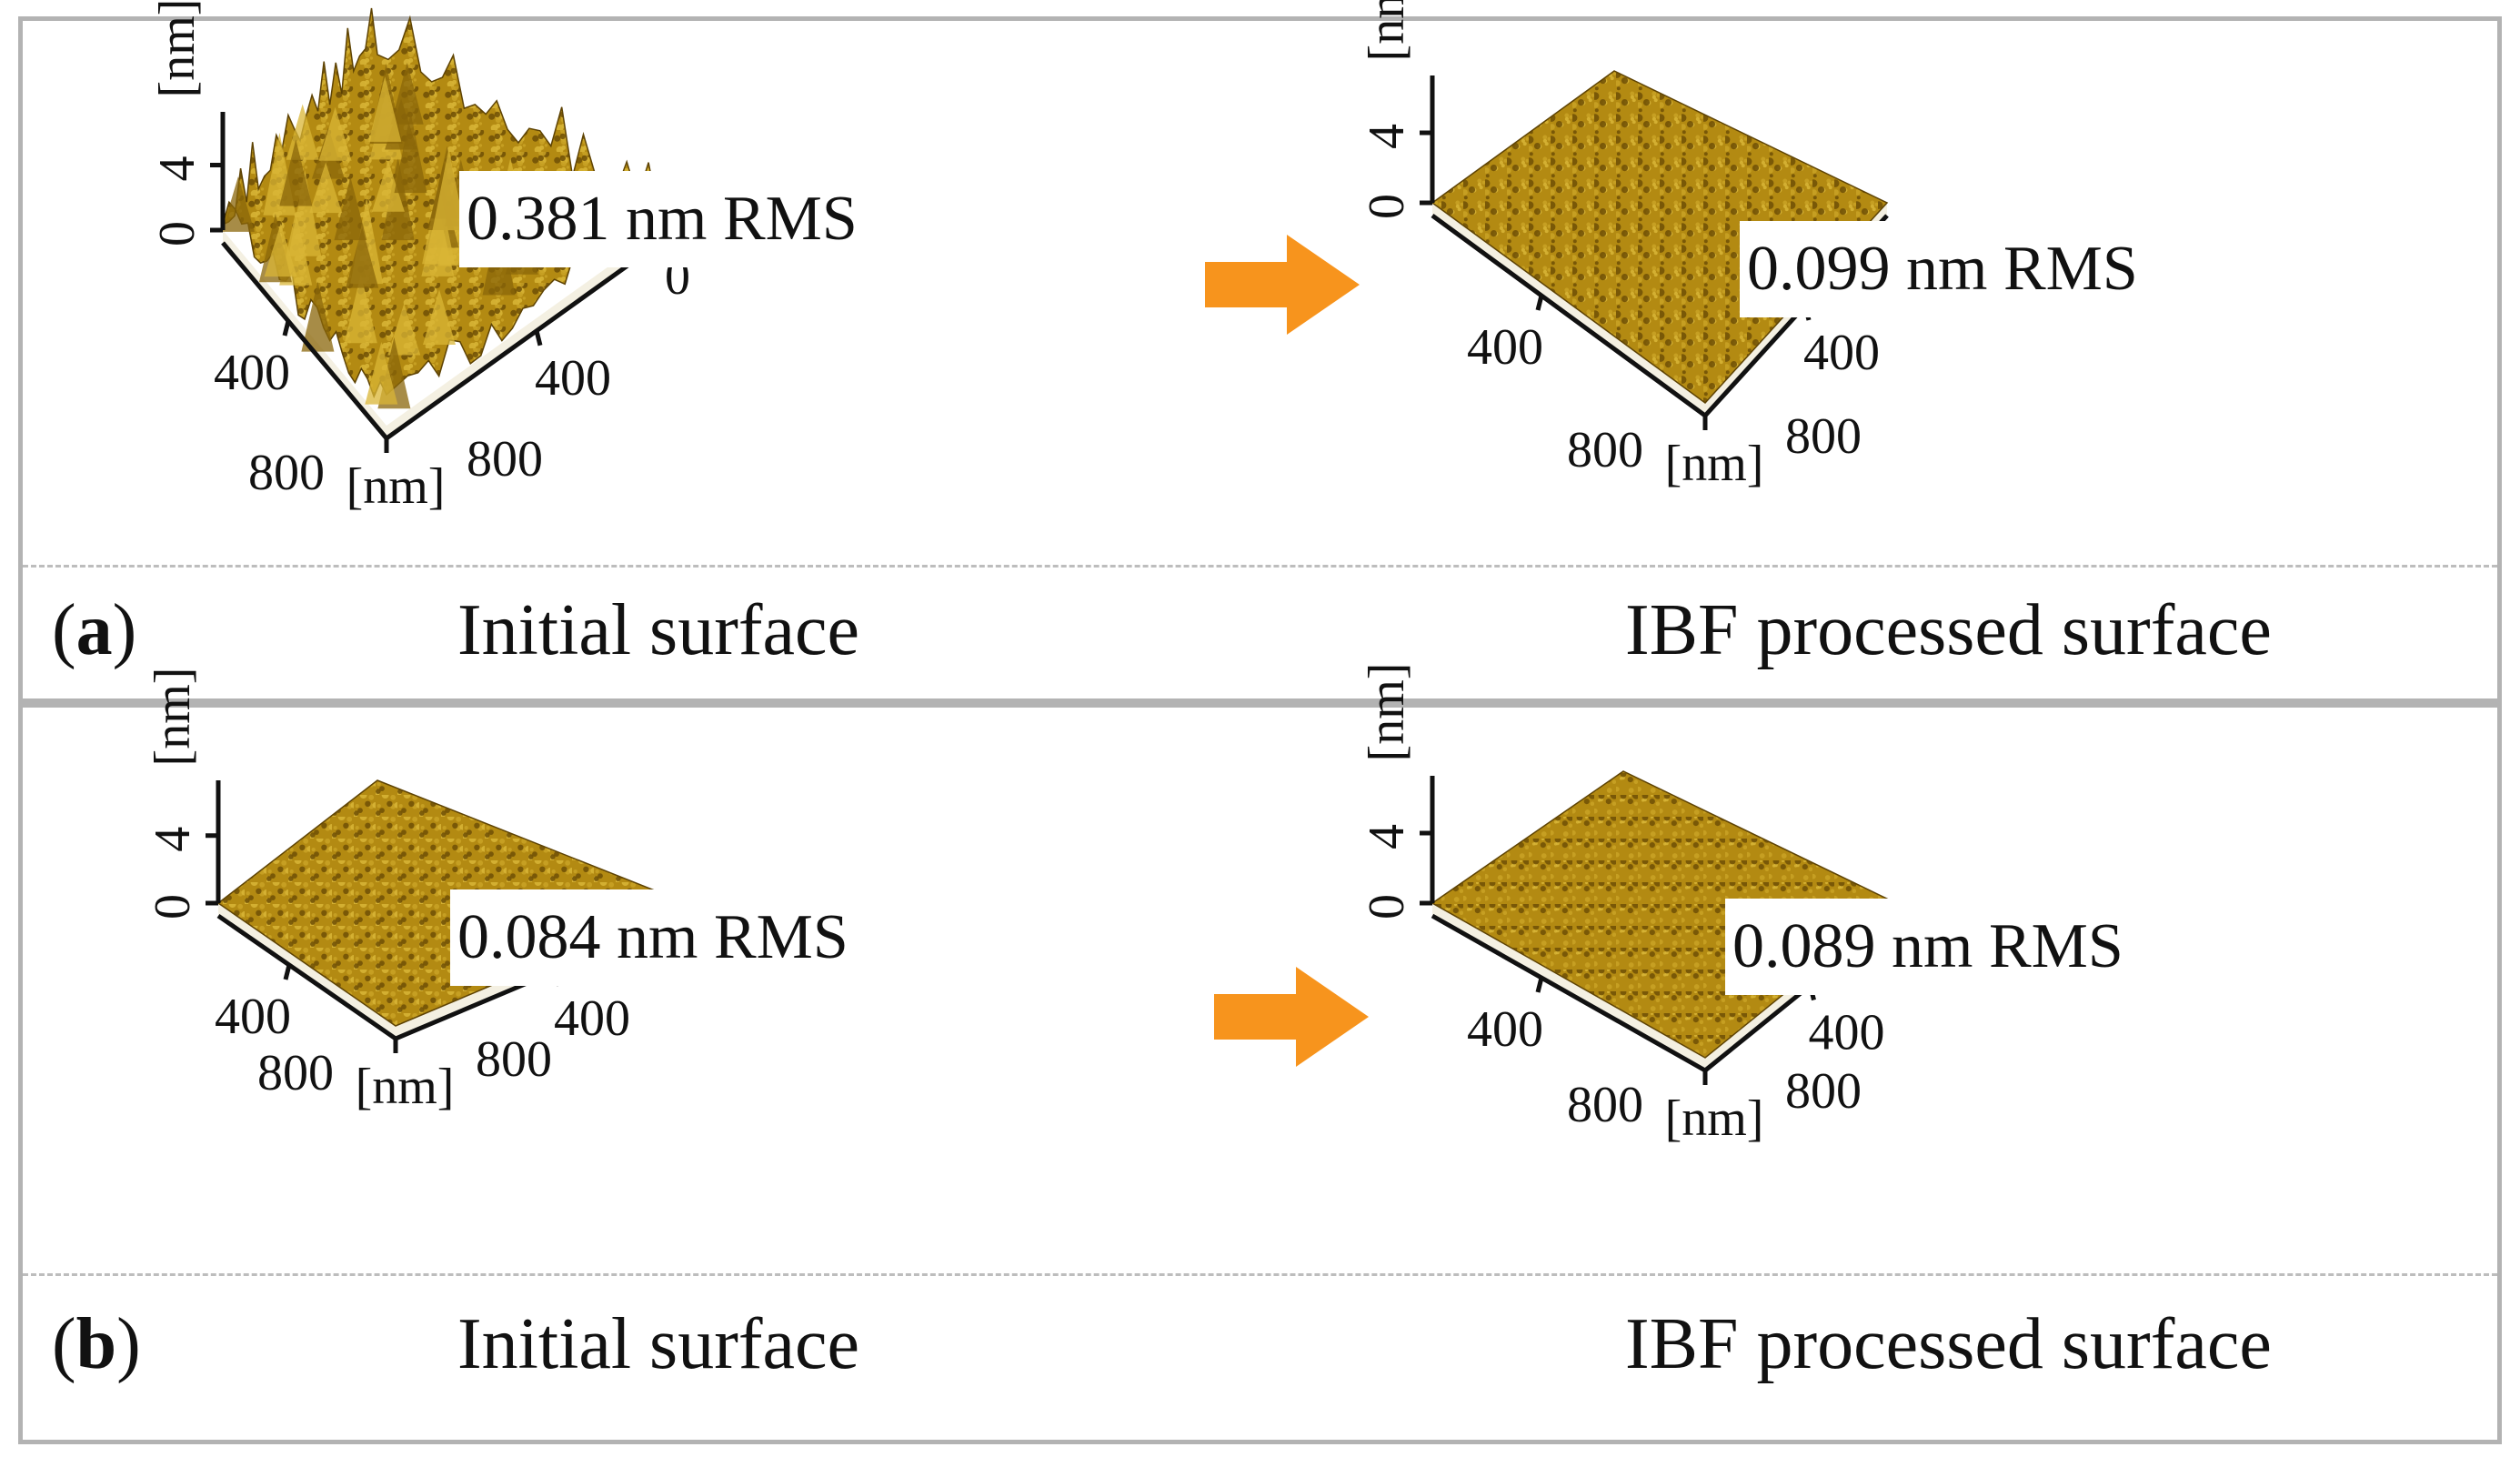 This screenshot has height=1457, width=2520. What do you see at coordinates (1943, 269) in the screenshot?
I see `rms-label-a-ibf: 0.099 nm RMS` at bounding box center [1943, 269].